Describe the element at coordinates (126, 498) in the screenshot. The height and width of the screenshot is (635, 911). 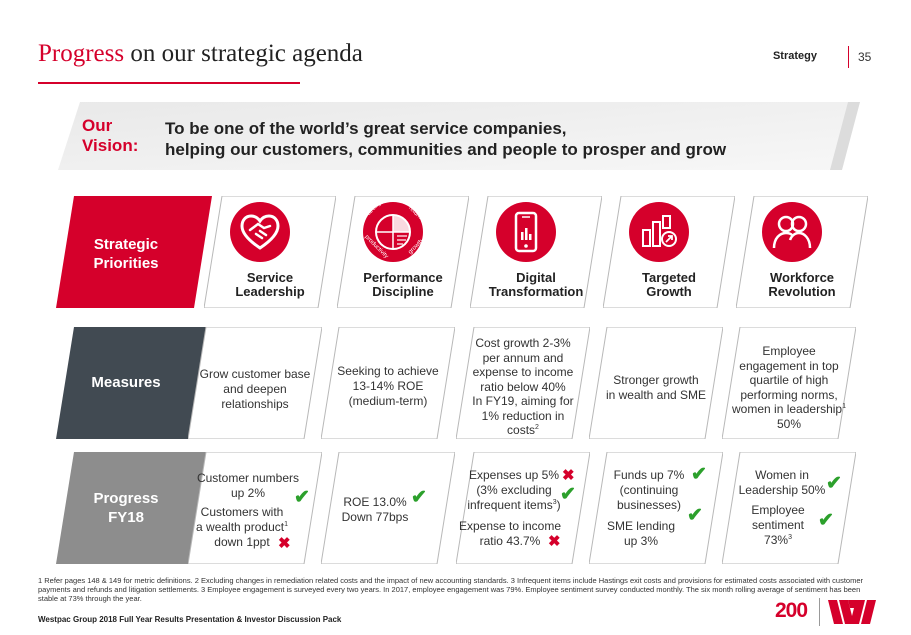
I see `progress-label-line1: Progress` at that location.